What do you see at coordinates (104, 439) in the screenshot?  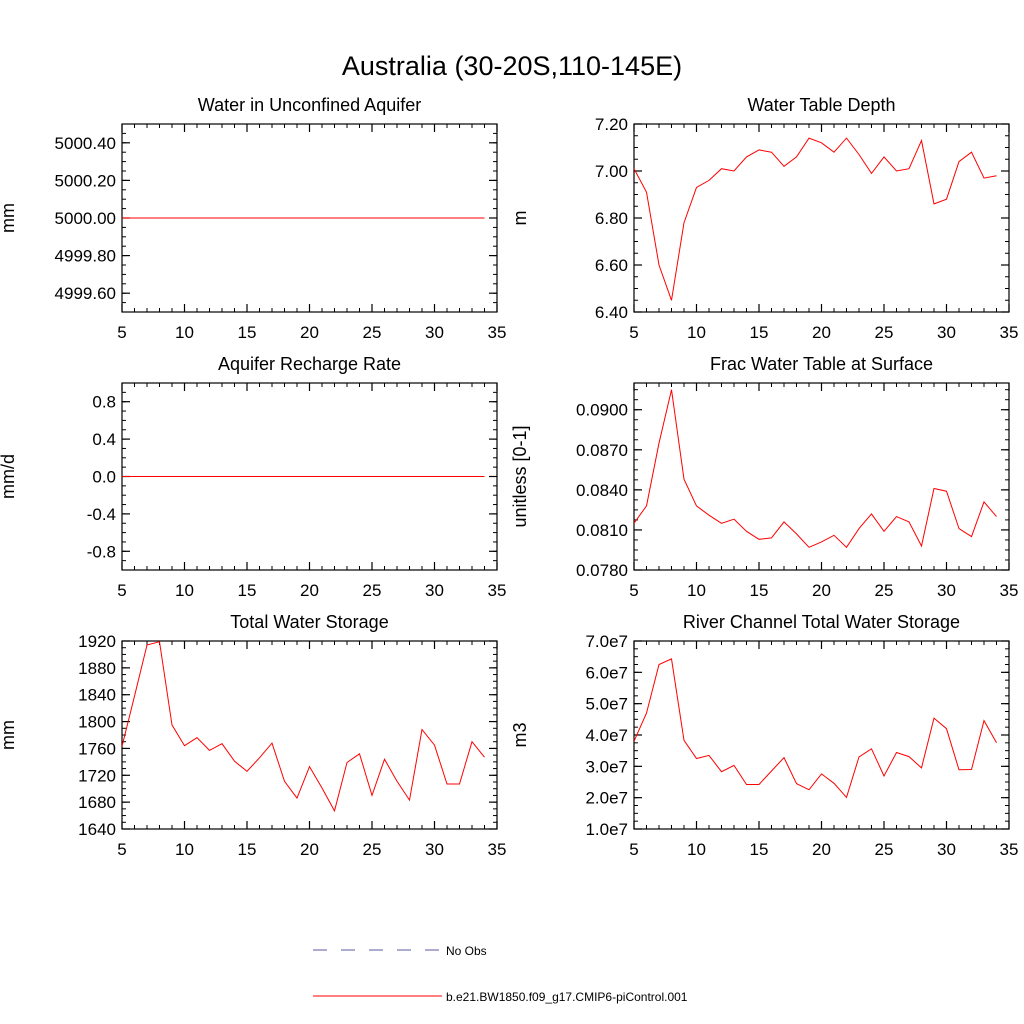 I see `y-tick-label: 0.4` at bounding box center [104, 439].